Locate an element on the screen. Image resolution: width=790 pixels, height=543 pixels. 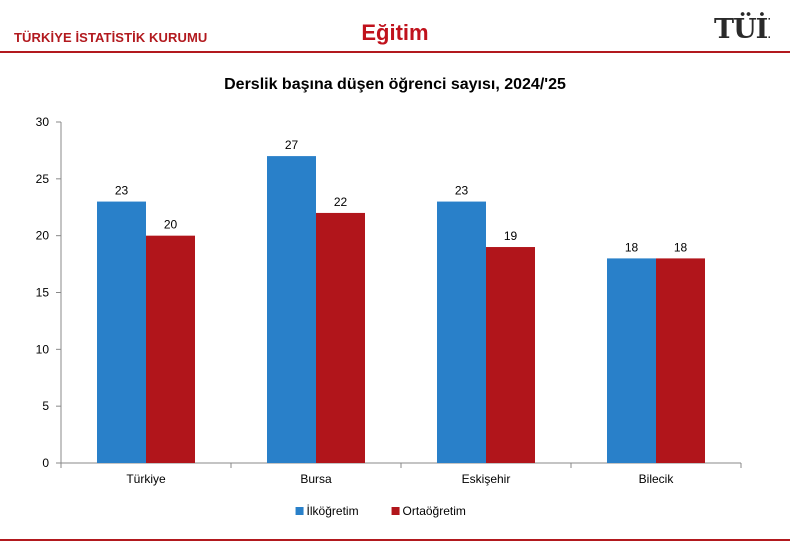
data-label: 22 is located at coordinates (341, 202).